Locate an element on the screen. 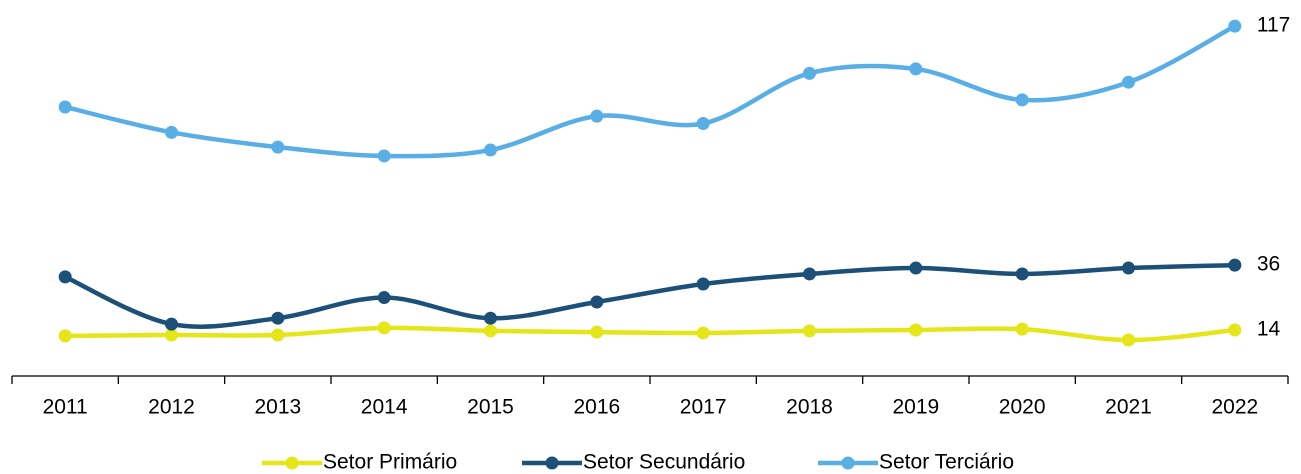 The height and width of the screenshot is (474, 1301). x-tick-label: 2016 is located at coordinates (596, 407).